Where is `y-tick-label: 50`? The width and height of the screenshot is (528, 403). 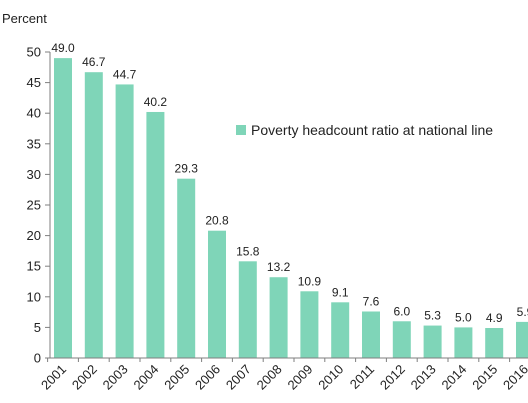
y-tick-label: 50 is located at coordinates (34, 52).